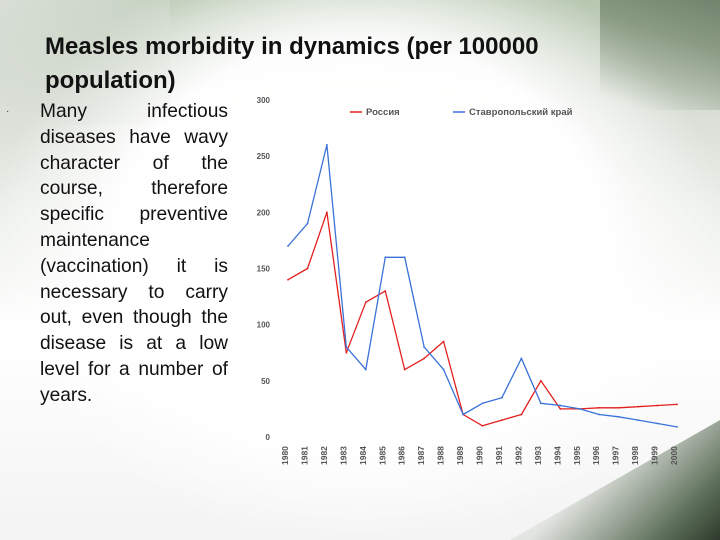 Image resolution: width=720 pixels, height=540 pixels. Describe the element at coordinates (264, 325) in the screenshot. I see `y-tick-label: 100` at that location.